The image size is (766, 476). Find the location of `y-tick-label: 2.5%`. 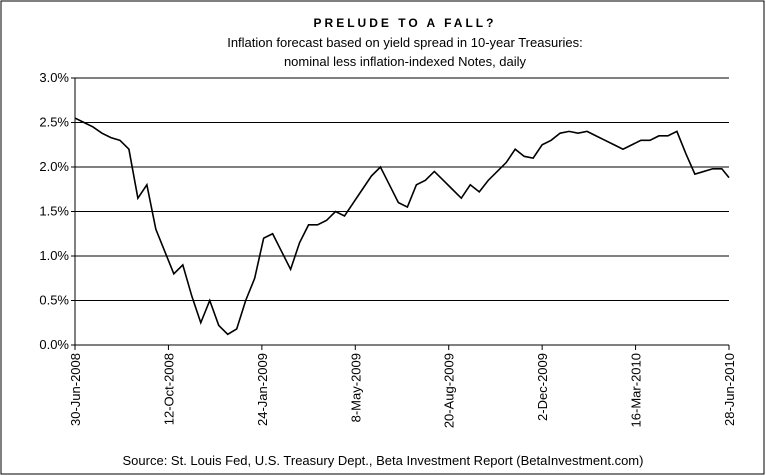

y-tick-label: 2.5% is located at coordinates (54, 122).